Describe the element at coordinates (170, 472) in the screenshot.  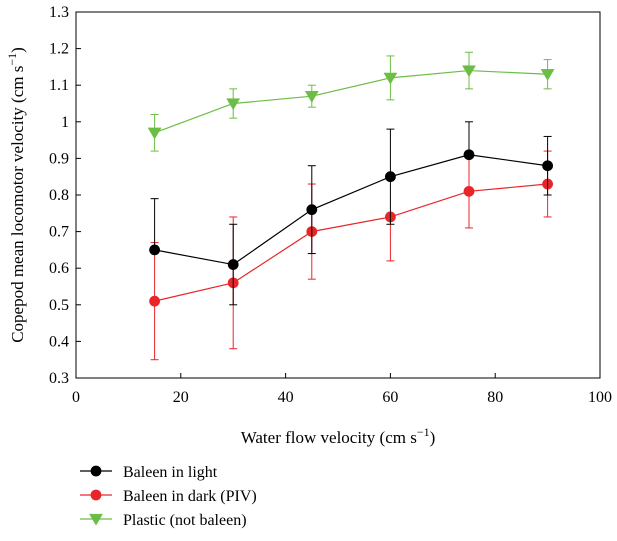
I see `legend-label: Baleen in light` at that location.